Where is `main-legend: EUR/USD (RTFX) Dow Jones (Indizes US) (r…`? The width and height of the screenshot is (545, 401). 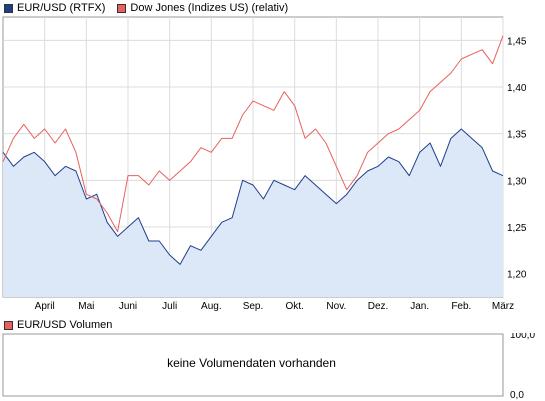
main-legend: EUR/USD (RTFX) Dow Jones (Indizes US) (r… is located at coordinates (152, 8).